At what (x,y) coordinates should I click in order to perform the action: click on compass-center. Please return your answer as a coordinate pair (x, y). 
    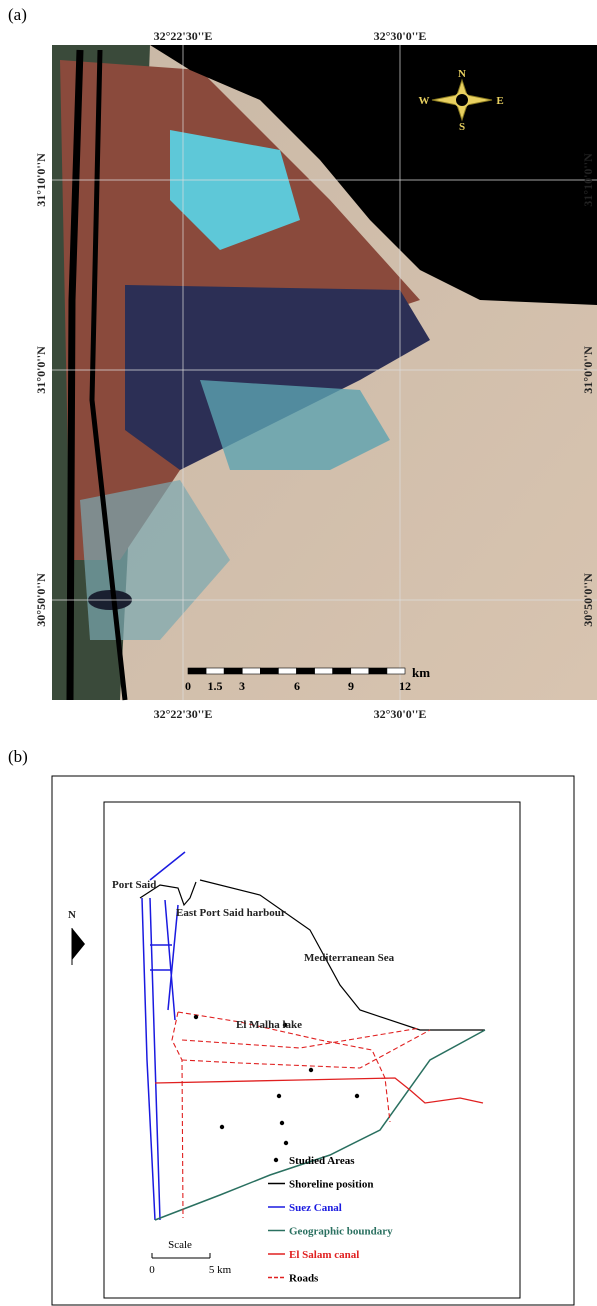
    Looking at the image, I should click on (462, 100).